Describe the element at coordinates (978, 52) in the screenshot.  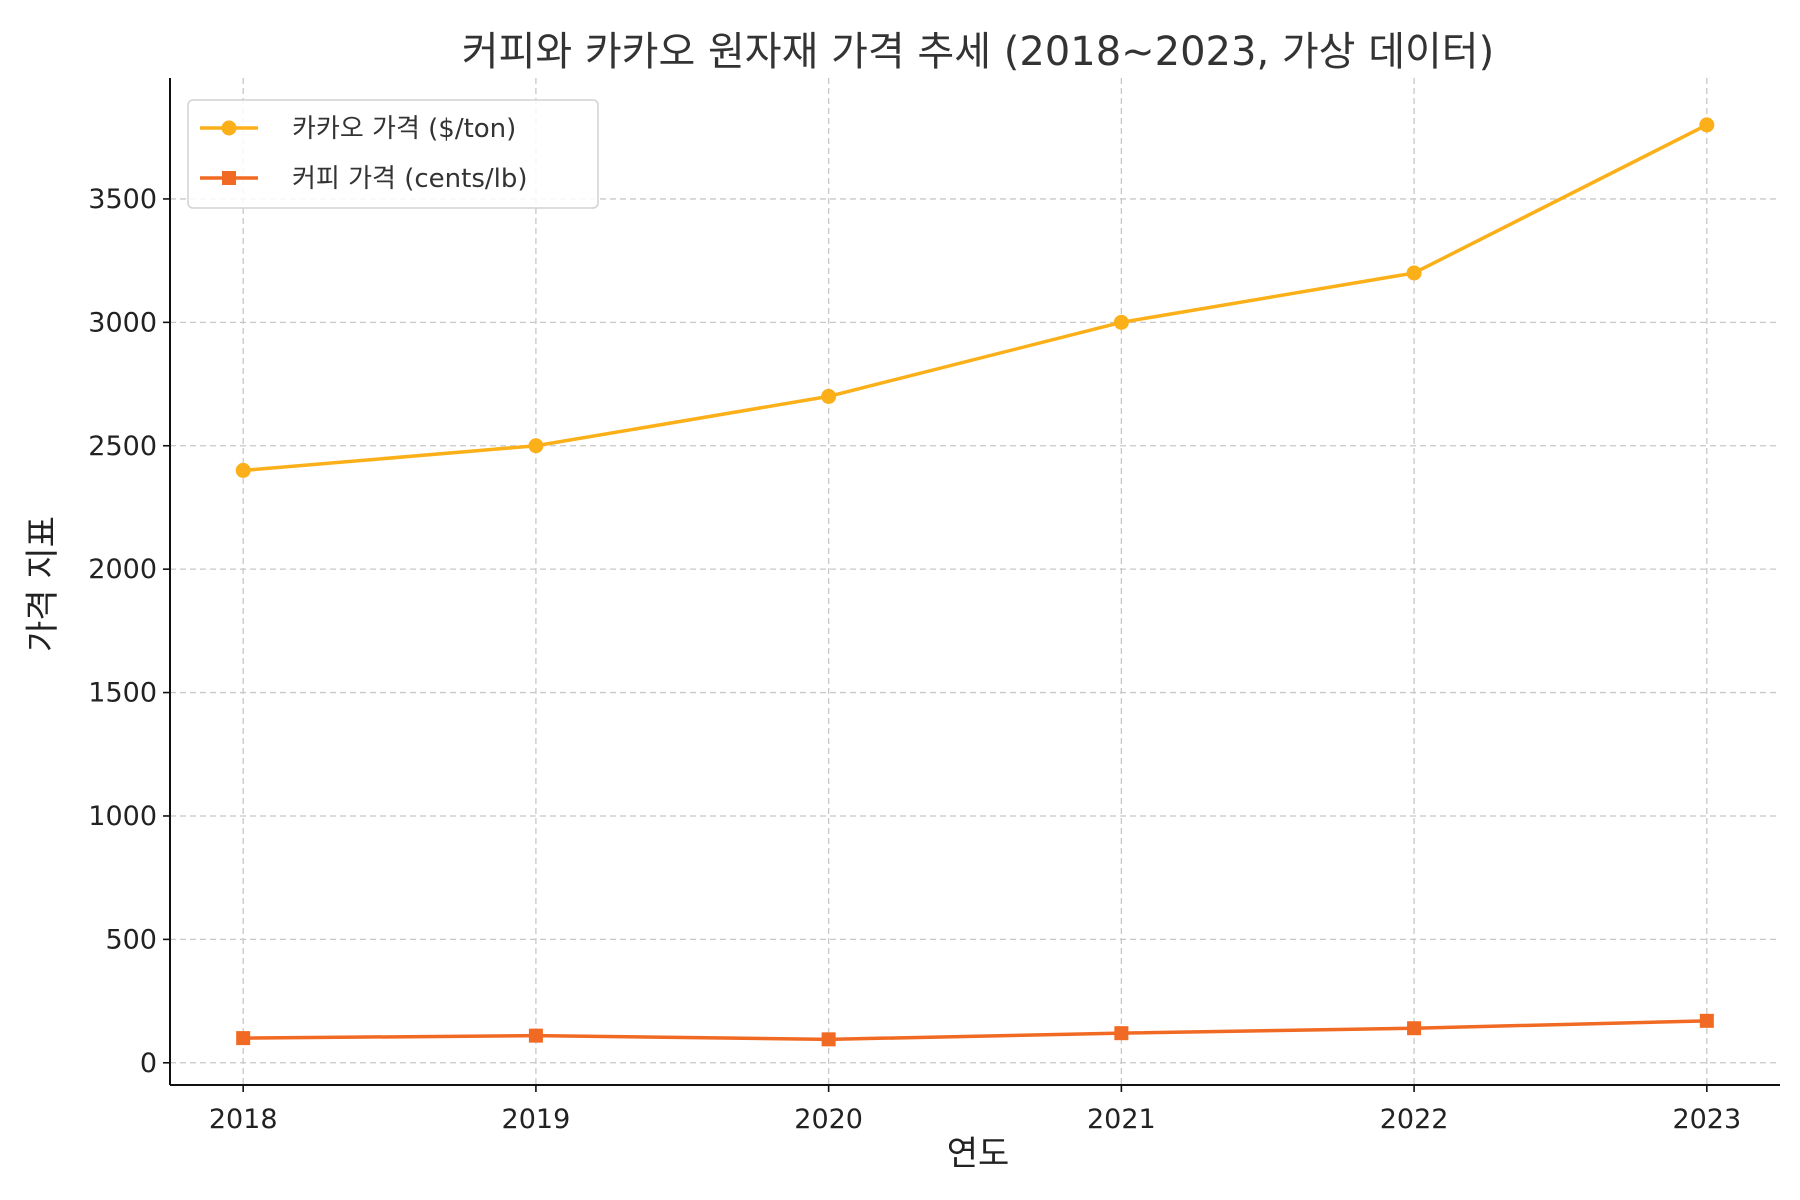
I see `chart-title: 커피와 카카오 원자재 가격 추세 (2018~2023, 가상 데이터)` at that location.